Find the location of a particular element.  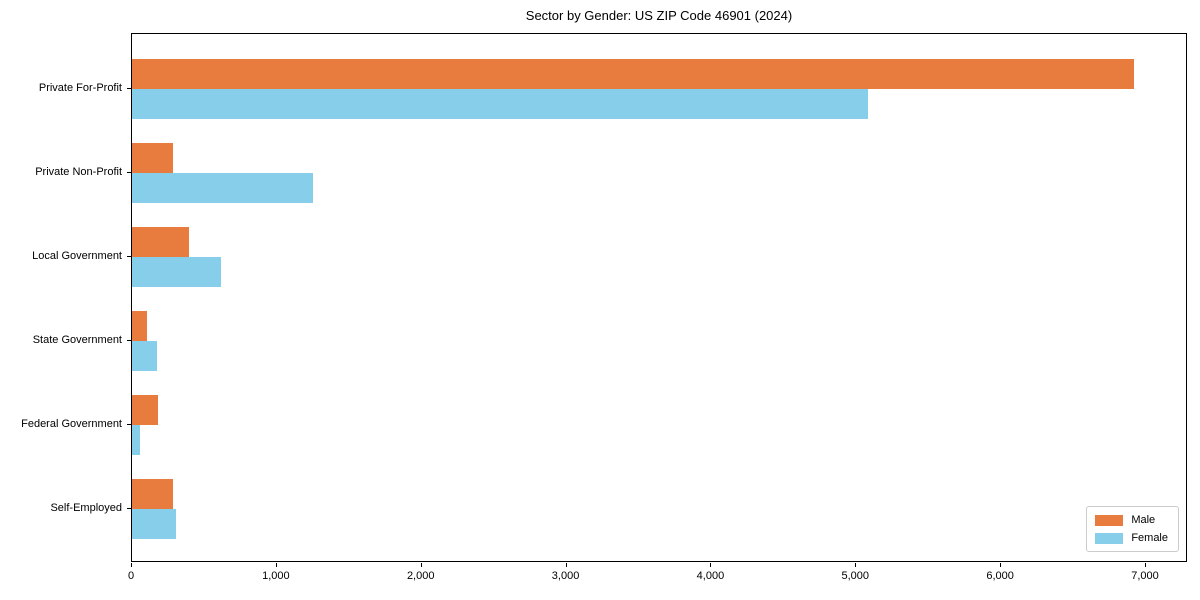

bar-male-local-government is located at coordinates (161, 242).